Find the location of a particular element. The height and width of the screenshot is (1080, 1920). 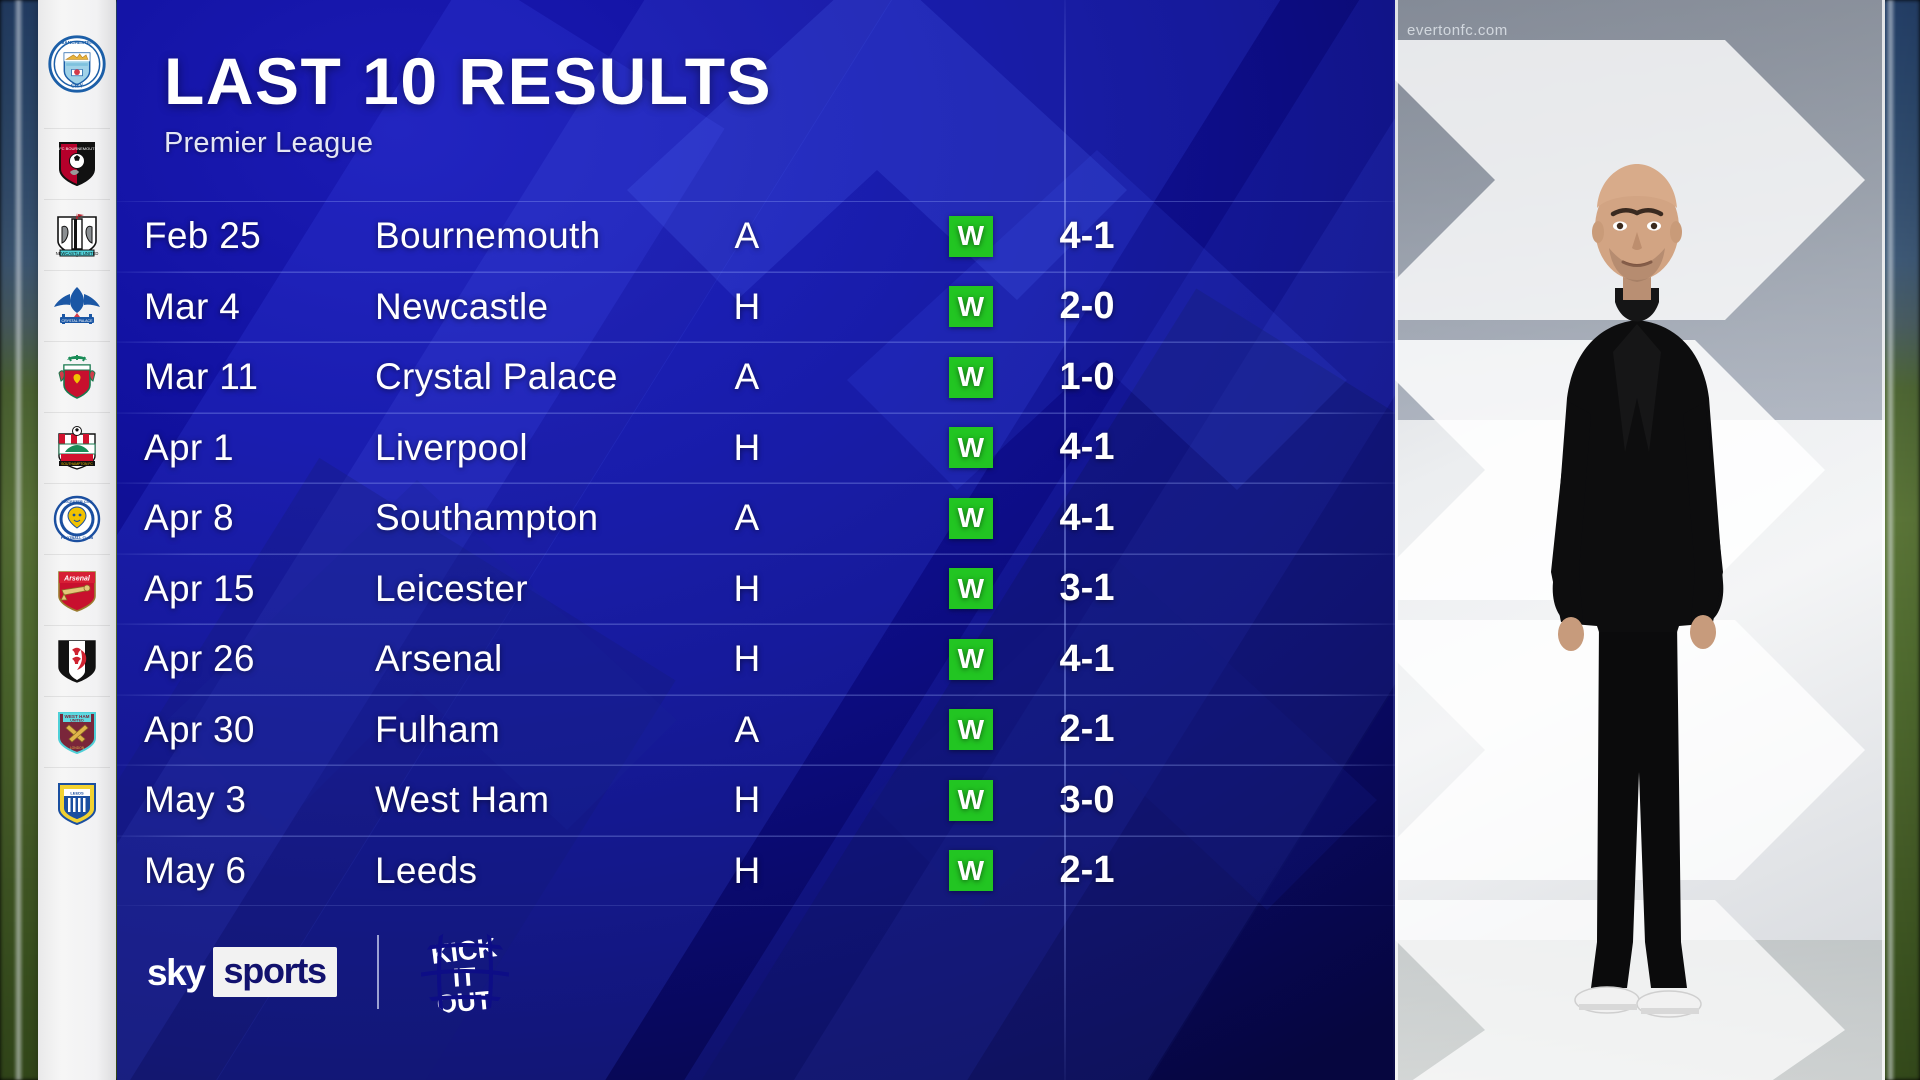

page-title: LAST 10 RESULTS is located at coordinates (468, 81).